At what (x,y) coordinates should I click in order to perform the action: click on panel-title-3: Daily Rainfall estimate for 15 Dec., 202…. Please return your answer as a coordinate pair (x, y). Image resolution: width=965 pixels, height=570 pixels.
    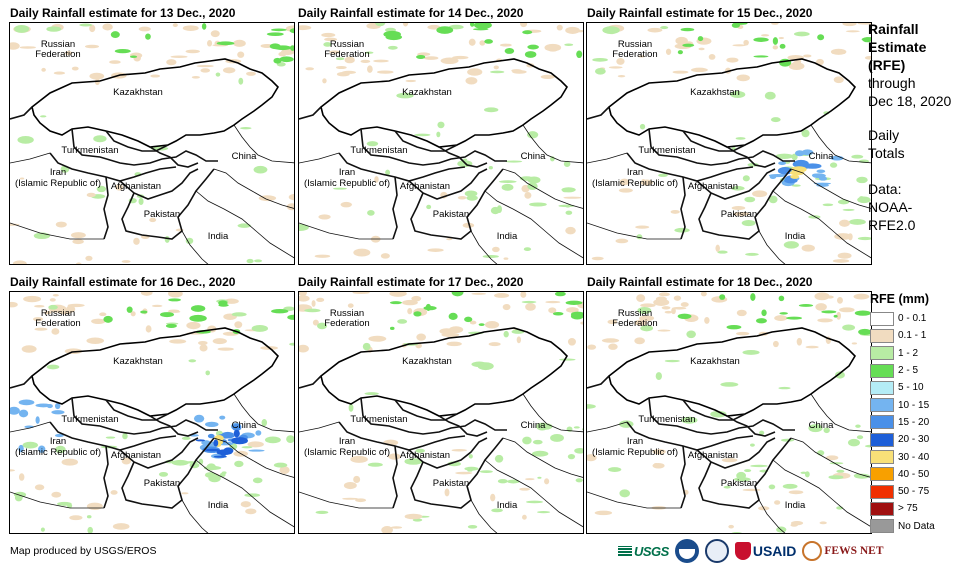
    Looking at the image, I should click on (700, 13).